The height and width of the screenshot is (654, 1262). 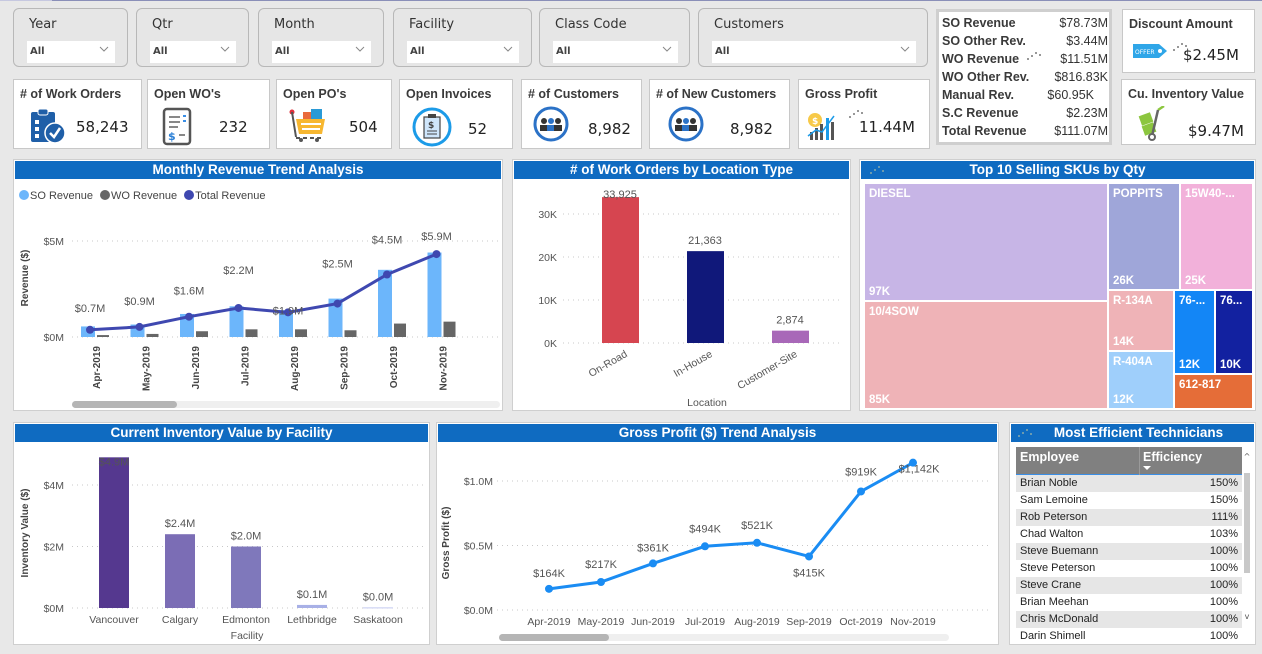 What do you see at coordinates (1054, 500) in the screenshot?
I see `employee-cell: Sam Lemoine` at bounding box center [1054, 500].